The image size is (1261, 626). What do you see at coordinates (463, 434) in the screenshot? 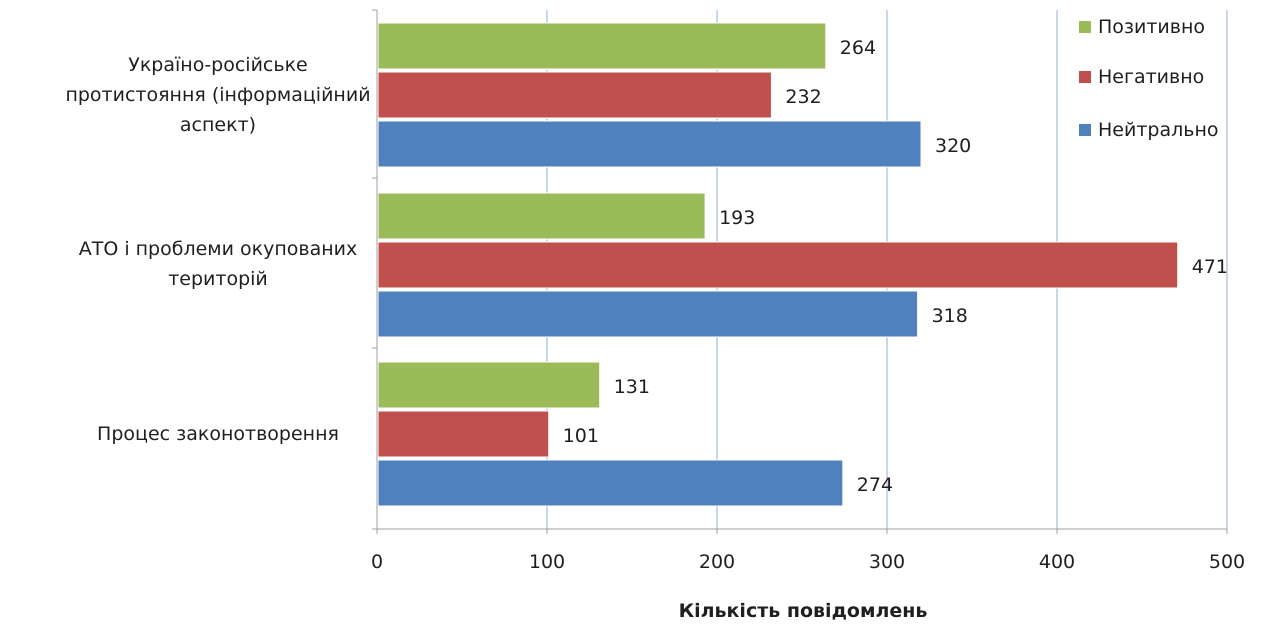
I see `bar-Негативно-2` at bounding box center [463, 434].